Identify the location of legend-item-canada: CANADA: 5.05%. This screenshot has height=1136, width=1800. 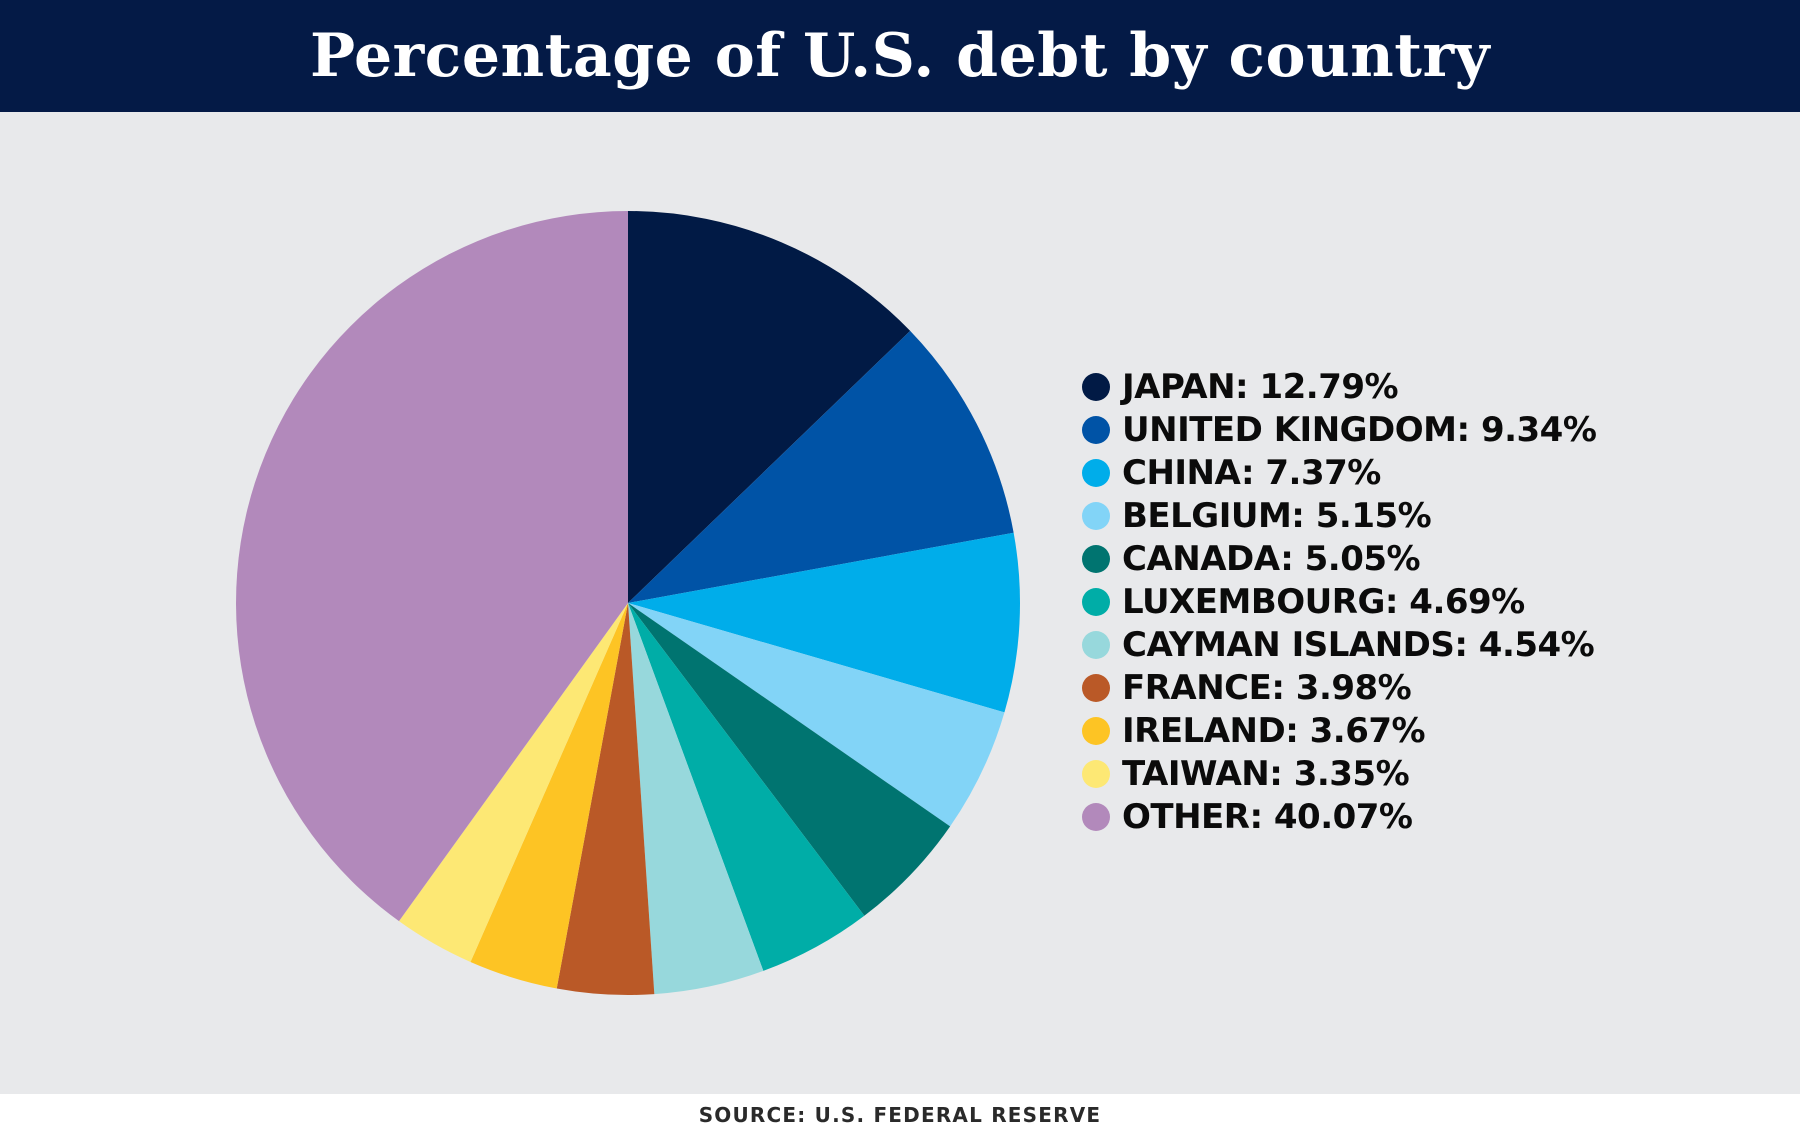
(1432, 558).